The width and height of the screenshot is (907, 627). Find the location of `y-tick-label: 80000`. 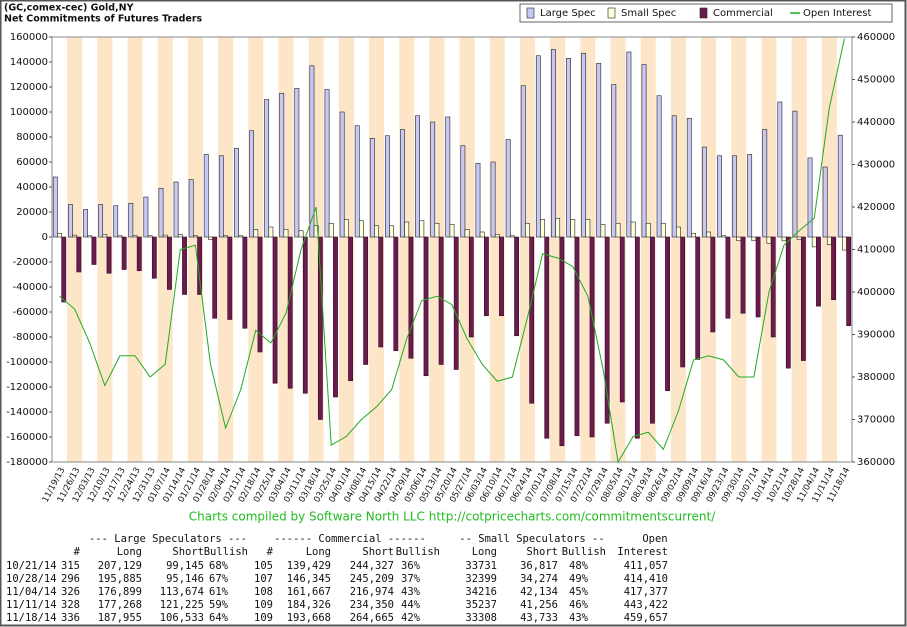

y-tick-label: 80000 is located at coordinates (32, 137).